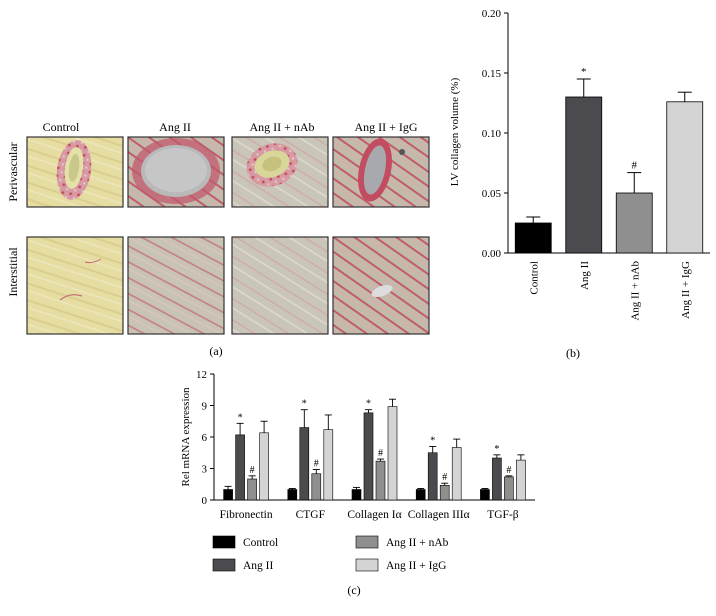 The image size is (716, 616). Describe the element at coordinates (420, 495) in the screenshot. I see `bar-collagen-iii-control` at that location.